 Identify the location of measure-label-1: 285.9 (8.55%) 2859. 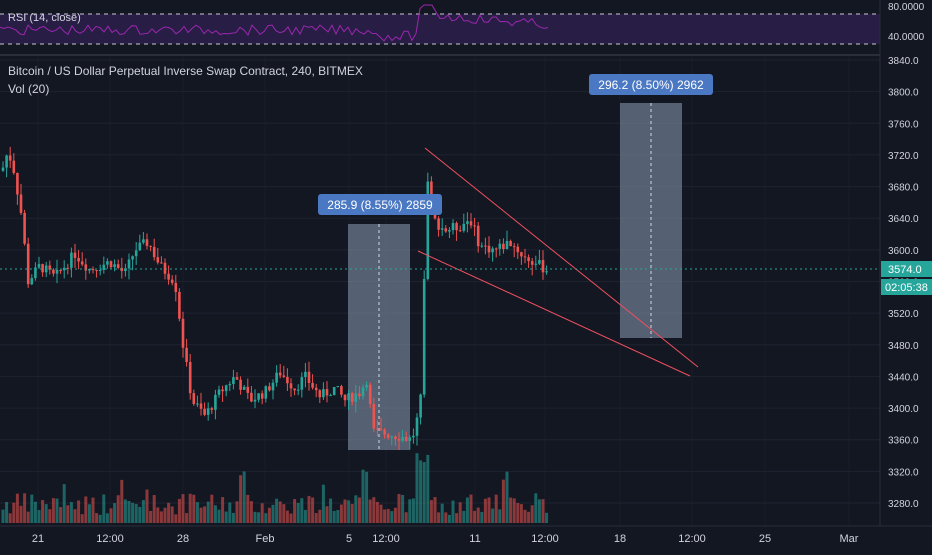
(380, 204).